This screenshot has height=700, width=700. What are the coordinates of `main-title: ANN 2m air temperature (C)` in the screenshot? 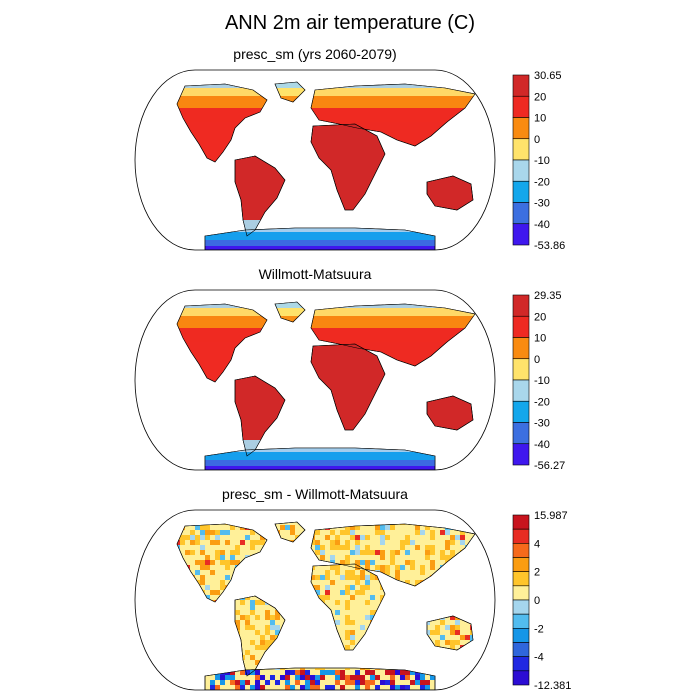 It's located at (350, 23).